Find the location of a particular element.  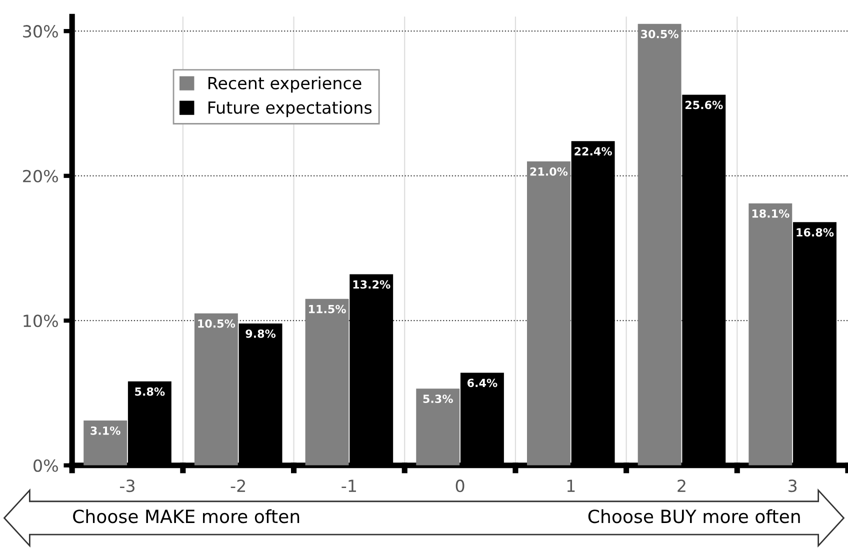

x-tick-label: 3 is located at coordinates (792, 486).